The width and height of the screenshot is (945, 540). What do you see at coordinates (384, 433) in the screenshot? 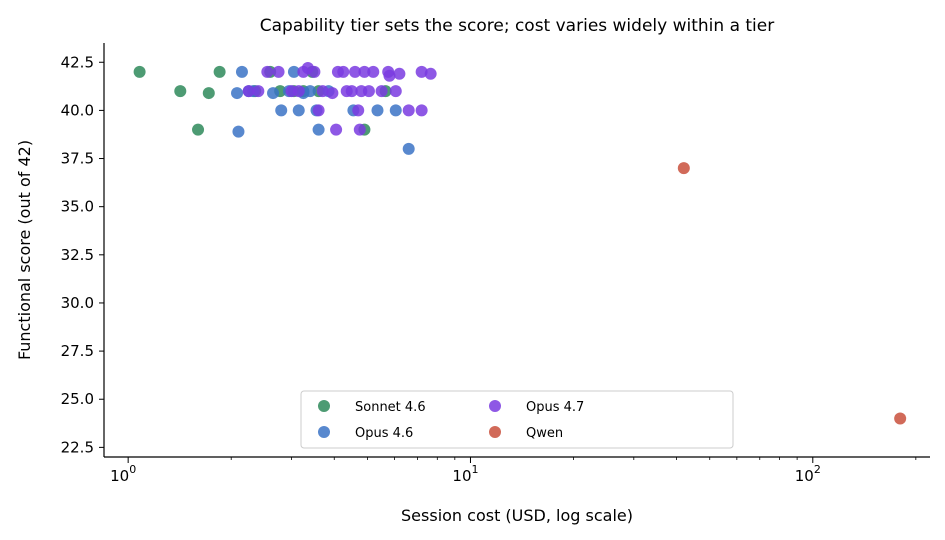
I see `legend-label: Opus 4.6` at bounding box center [384, 433].